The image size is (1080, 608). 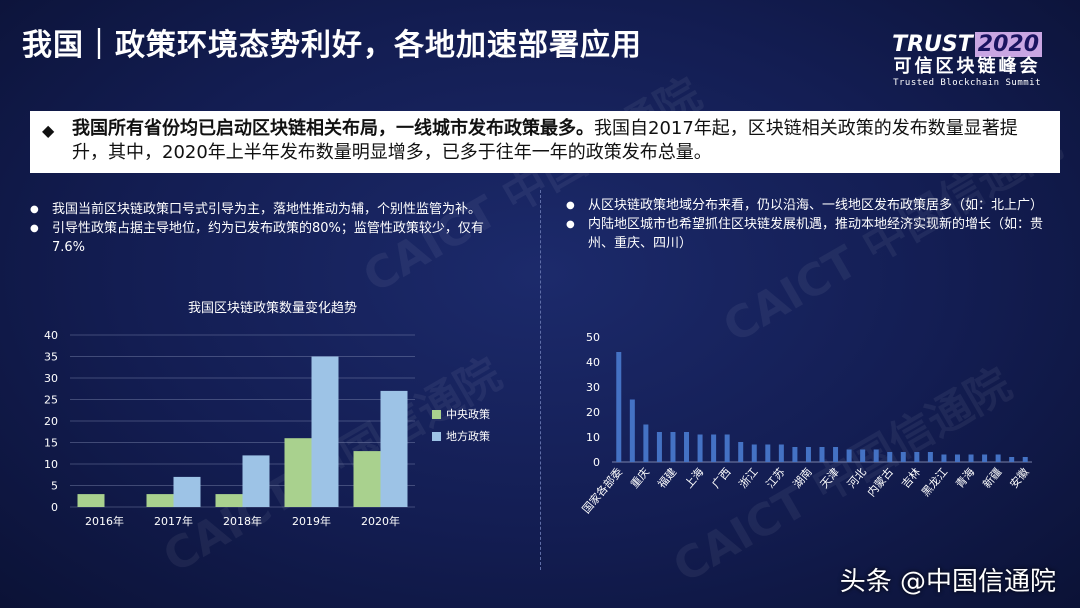 What do you see at coordinates (857, 478) in the screenshot?
I see `x-tick-label: 河北` at bounding box center [857, 478].